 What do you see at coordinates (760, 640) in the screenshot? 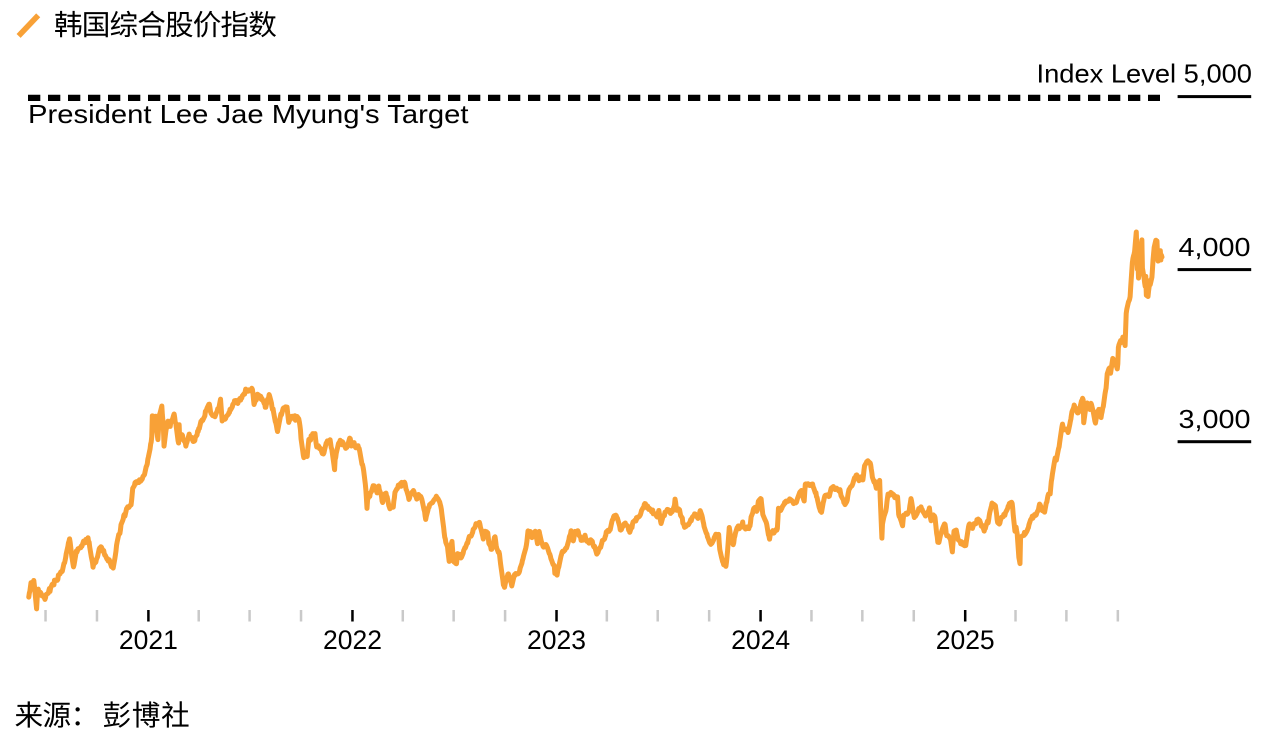
I see `svg-text: 2024` at bounding box center [760, 640].